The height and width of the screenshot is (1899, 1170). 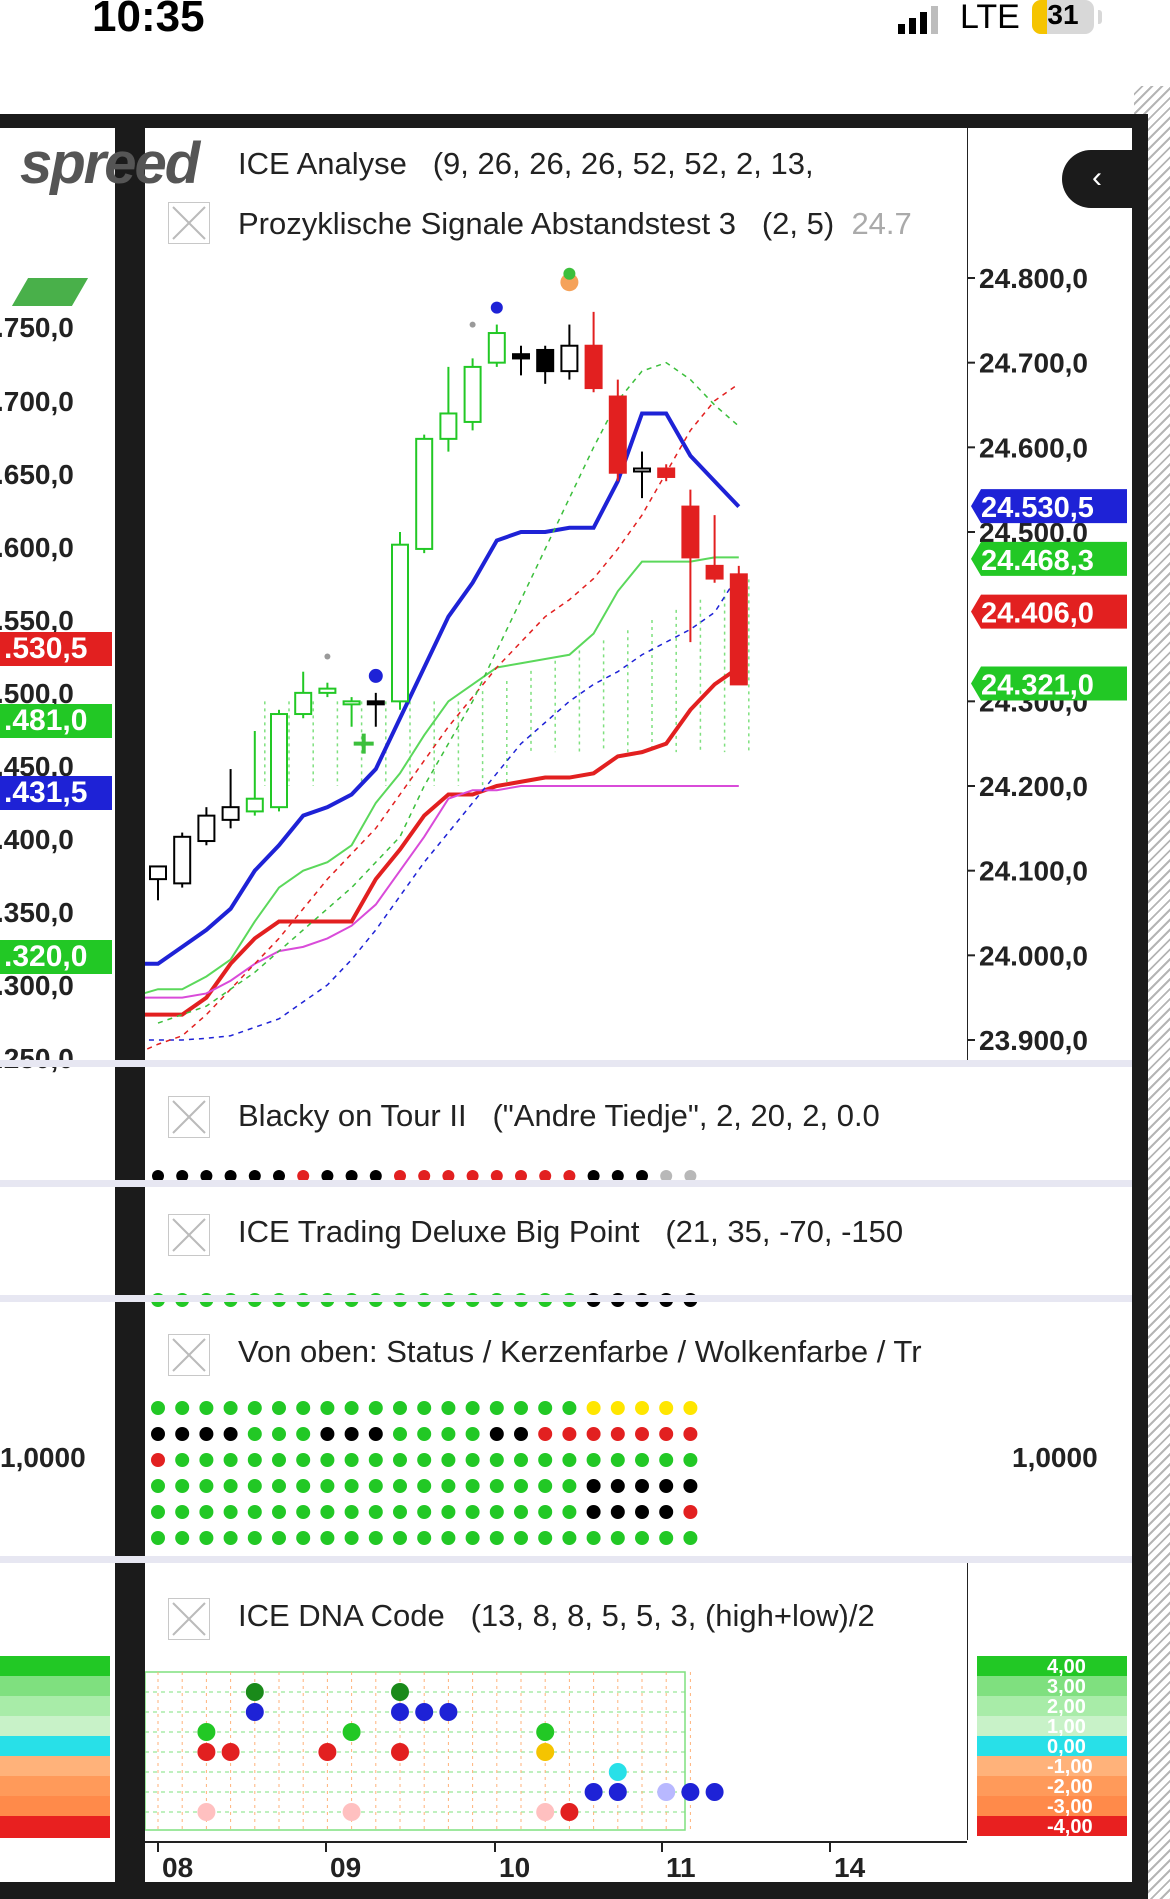 What do you see at coordinates (1033, 786) in the screenshot?
I see `right-axis-label: 24.200,0` at bounding box center [1033, 786].